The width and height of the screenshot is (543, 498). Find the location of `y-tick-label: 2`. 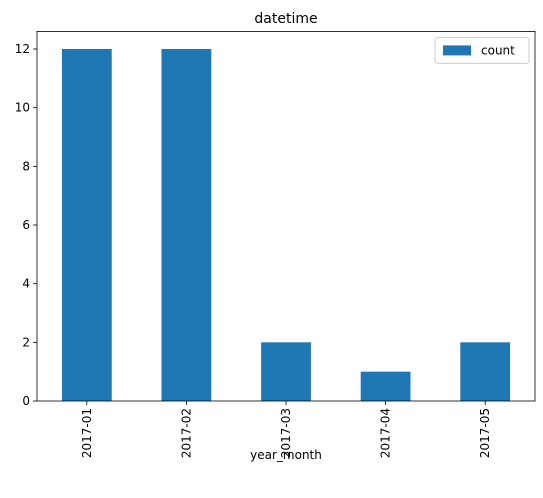

y-tick-label: 2 is located at coordinates (26, 342).